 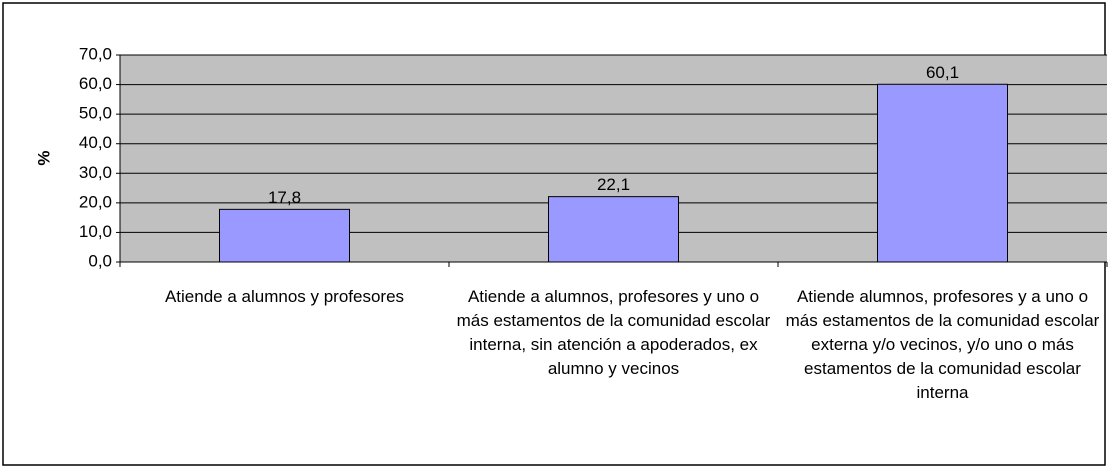 What do you see at coordinates (95, 201) in the screenshot?
I see `y-tick-label: 20,0` at bounding box center [95, 201].